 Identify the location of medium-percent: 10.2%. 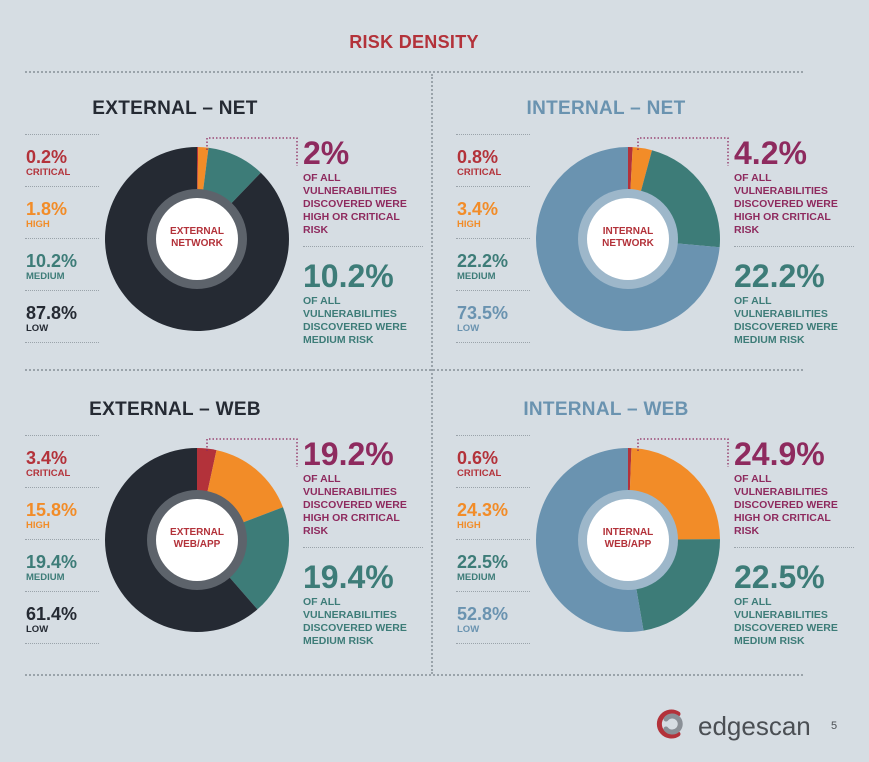
(348, 276).